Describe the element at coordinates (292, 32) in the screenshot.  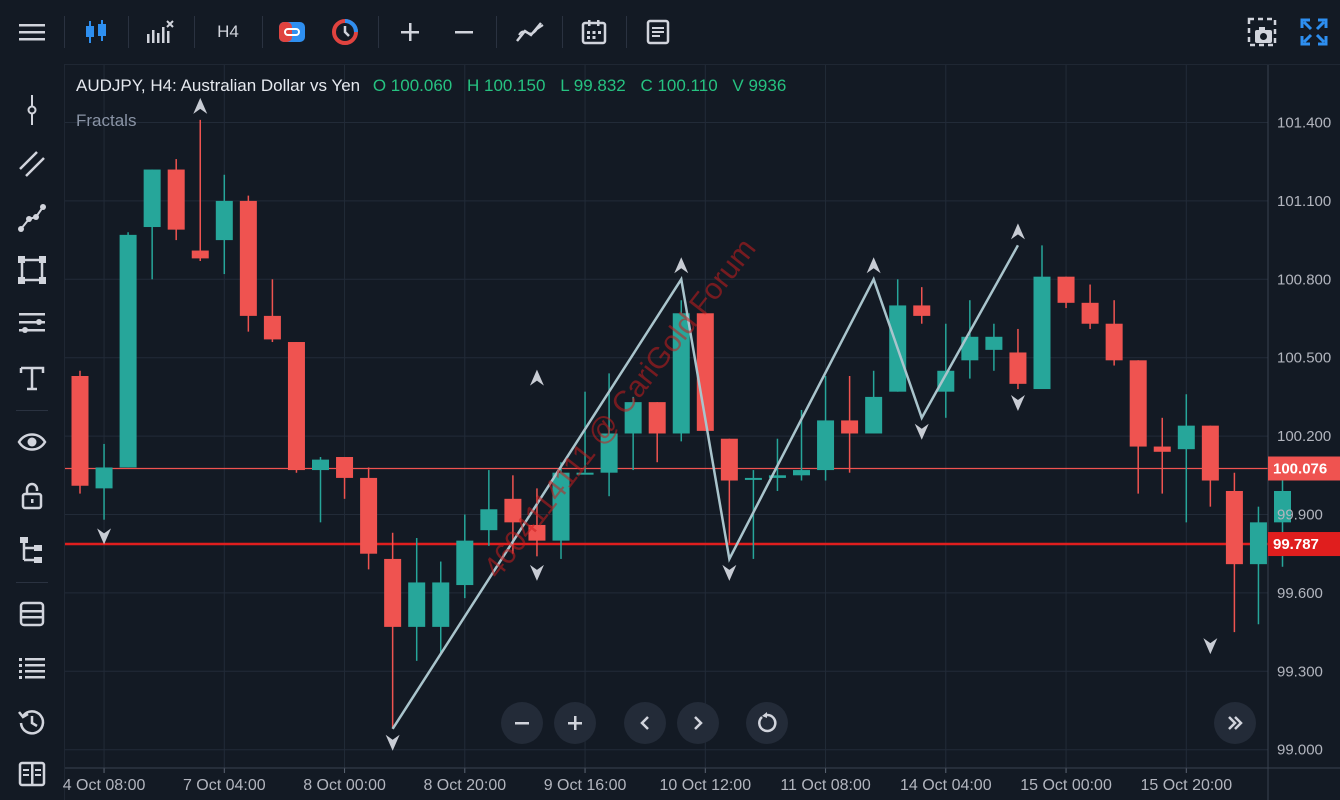
I see `trade-icon` at that location.